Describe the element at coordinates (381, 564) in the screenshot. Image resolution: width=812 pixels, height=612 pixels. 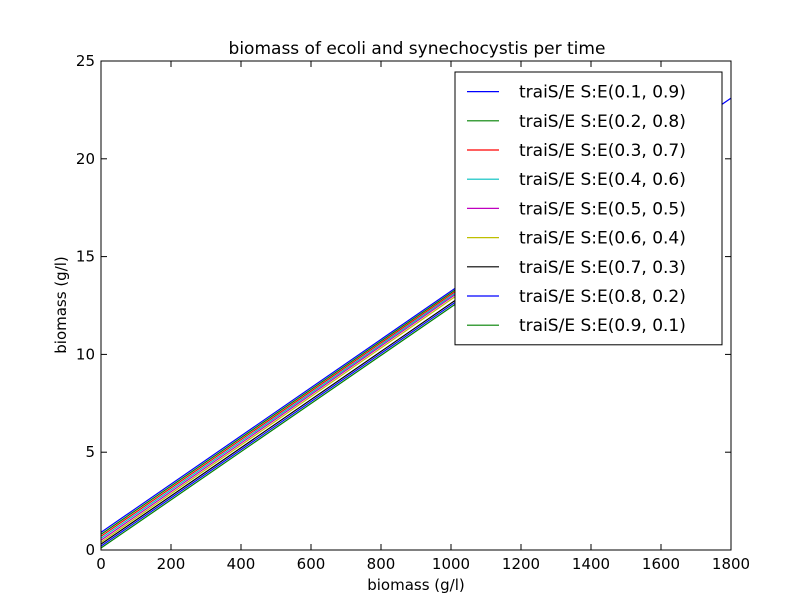
I see `x-tick-label: 800` at that location.